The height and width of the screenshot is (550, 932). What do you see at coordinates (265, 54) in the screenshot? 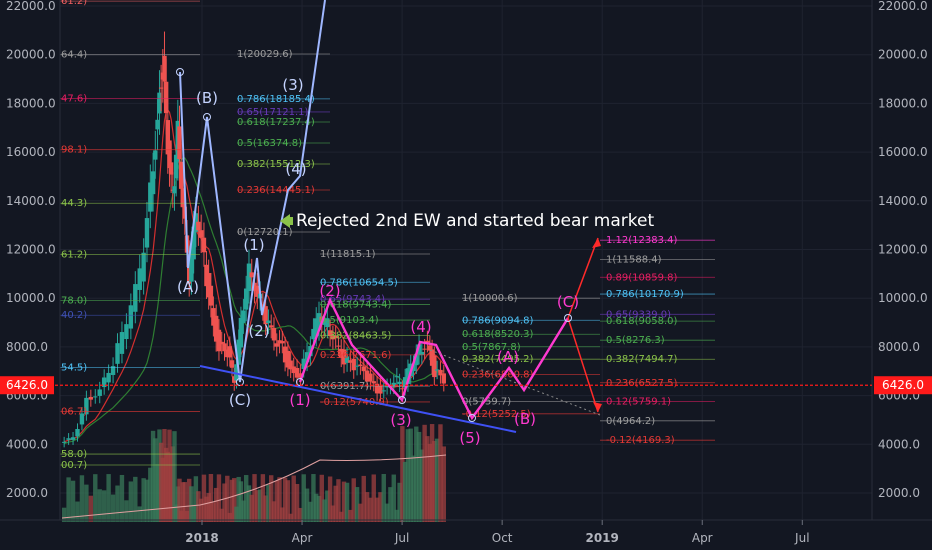
I see `fib-top-label: 1(20029.6)` at bounding box center [265, 54].